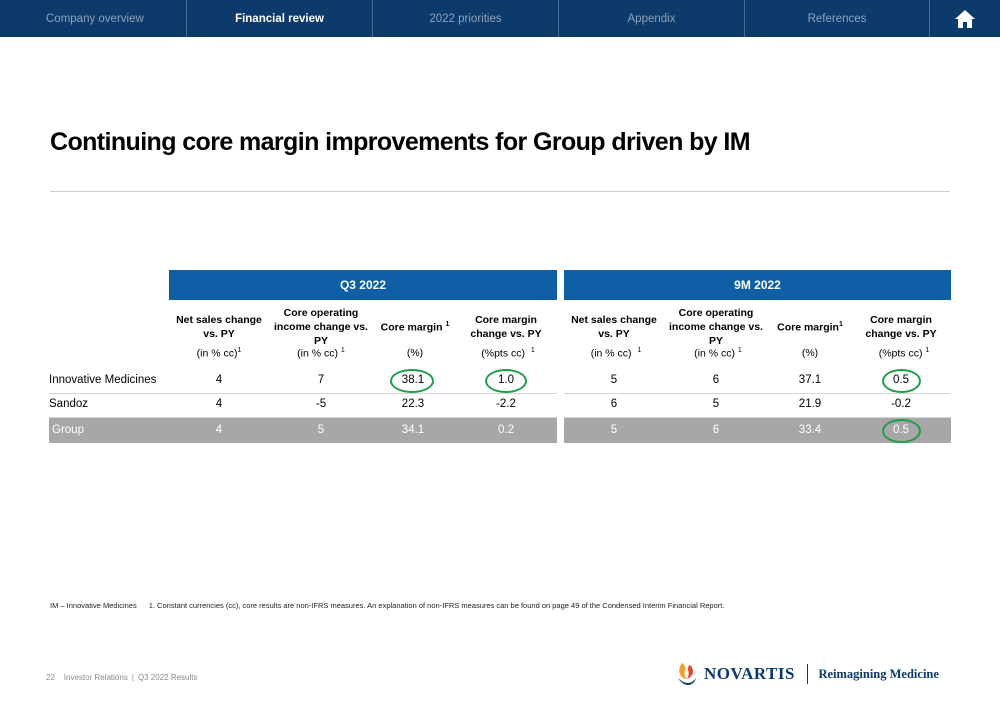  What do you see at coordinates (95, 677) in the screenshot?
I see `footer-section: Investor Relations` at bounding box center [95, 677].